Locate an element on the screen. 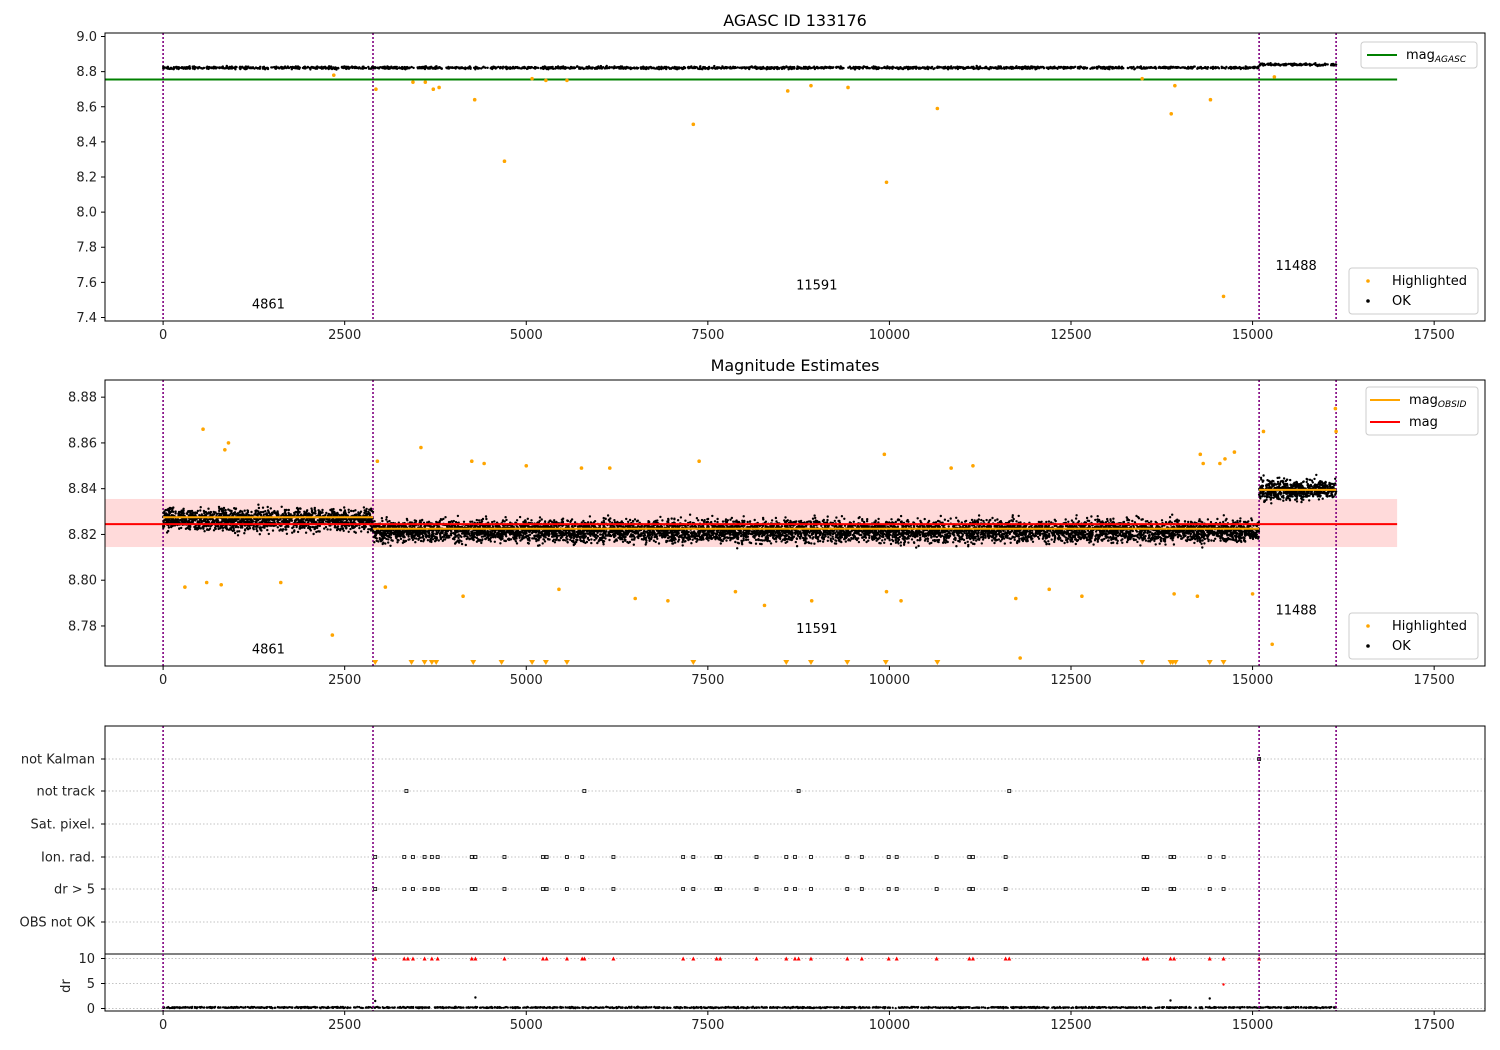 The image size is (1500, 1050). dr-tick-label: 5 is located at coordinates (91, 984).